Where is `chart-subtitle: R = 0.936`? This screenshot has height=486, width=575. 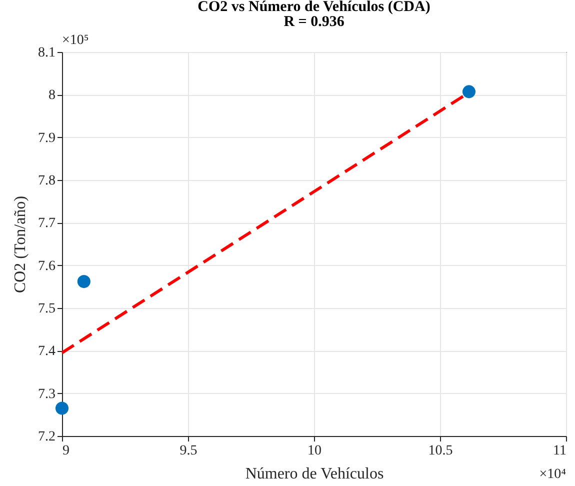
chart-subtitle: R = 0.936 is located at coordinates (314, 22).